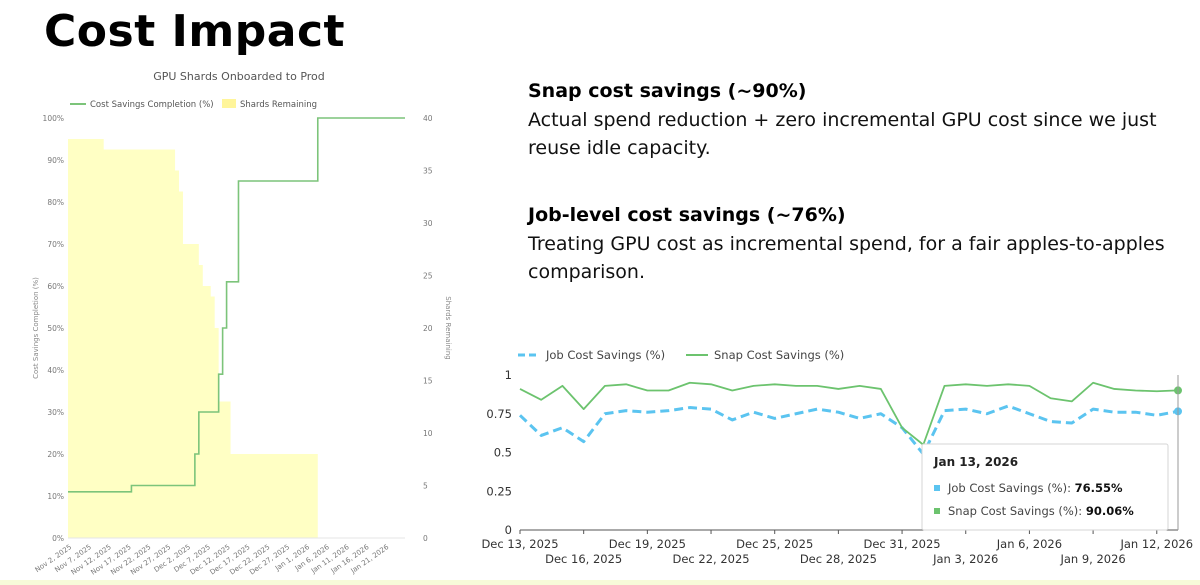 The width and height of the screenshot is (1200, 585). I want to click on tooltip-box, so click(1045, 487).